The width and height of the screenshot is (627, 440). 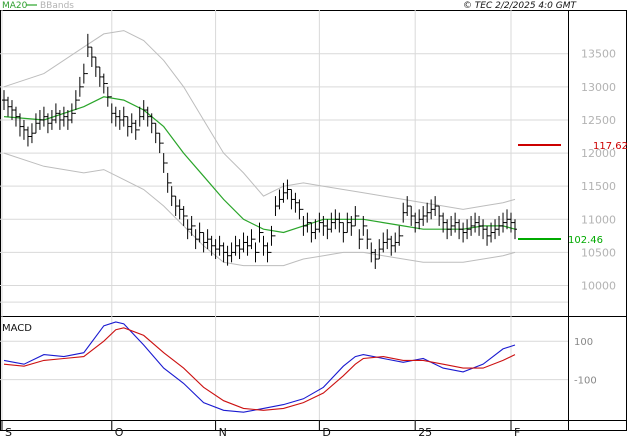 I want to click on price-tick-label: 10500, so click(x=598, y=252).